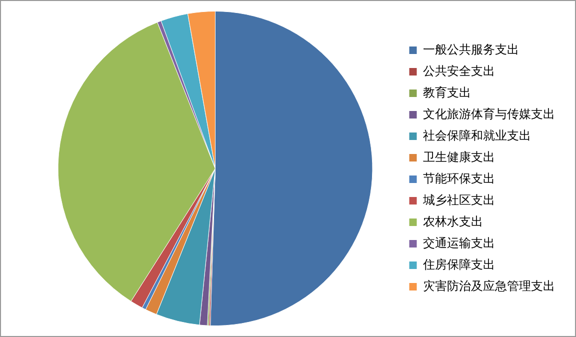 This screenshot has width=576, height=337. Describe the element at coordinates (458, 264) in the screenshot. I see `legend-label: 住房保障支出` at that location.